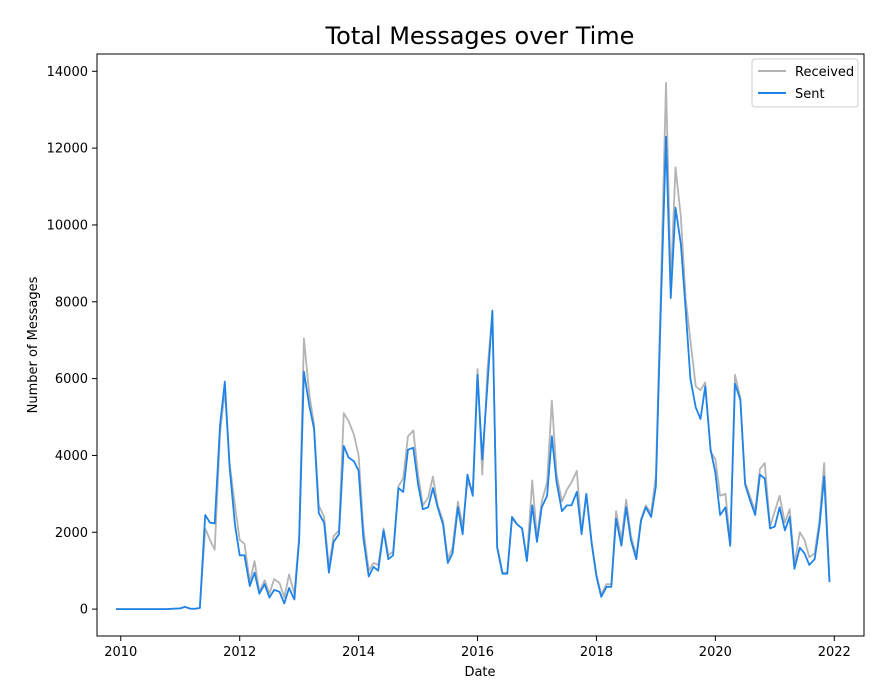 This screenshot has height=691, width=887. What do you see at coordinates (71, 302) in the screenshot?
I see `y-tick-label: 8000` at bounding box center [71, 302].